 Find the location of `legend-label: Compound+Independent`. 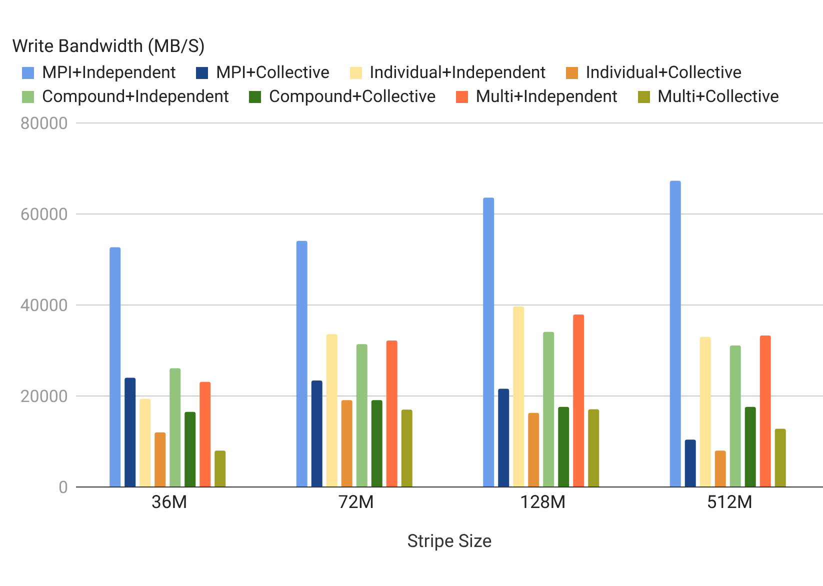

legend-label: Compound+Independent is located at coordinates (136, 97).